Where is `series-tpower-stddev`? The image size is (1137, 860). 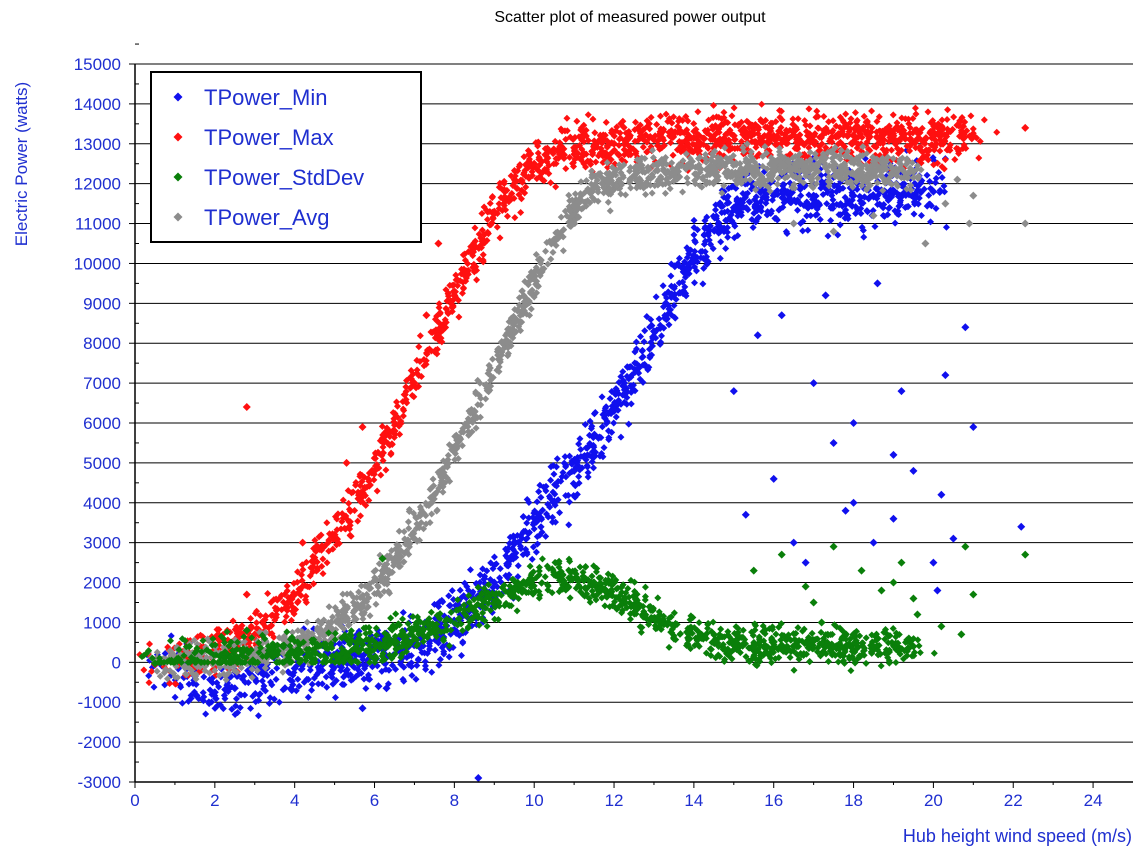 series-tpower-stddev is located at coordinates (583, 608).